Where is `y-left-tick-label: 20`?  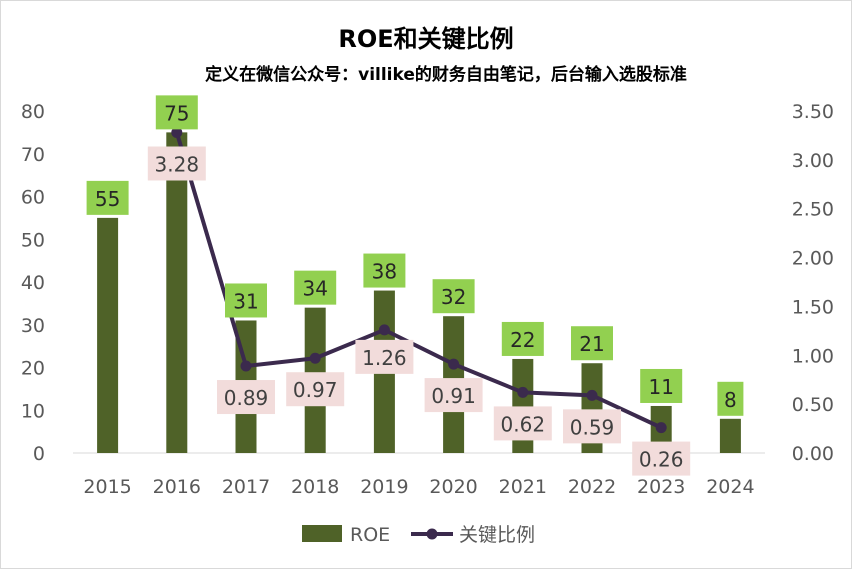
y-left-tick-label: 20 is located at coordinates (33, 369).